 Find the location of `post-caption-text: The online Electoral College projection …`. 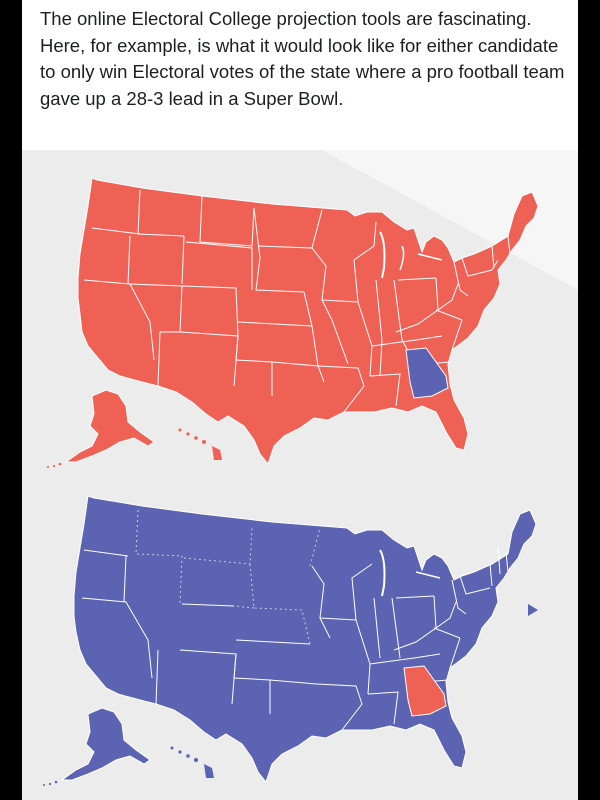

post-caption-text: The online Electoral College projection … is located at coordinates (302, 58).